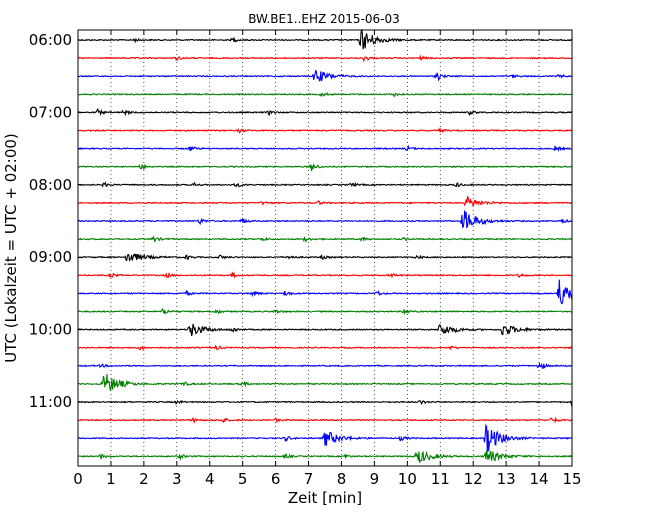 The height and width of the screenshot is (520, 650). What do you see at coordinates (111, 479) in the screenshot?
I see `x-tick-label-1: 1` at bounding box center [111, 479].